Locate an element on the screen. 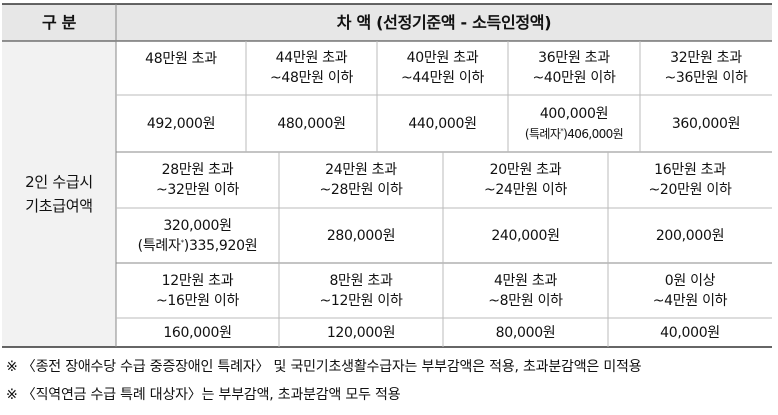  amount-cell: 280,000원 is located at coordinates (361, 235).